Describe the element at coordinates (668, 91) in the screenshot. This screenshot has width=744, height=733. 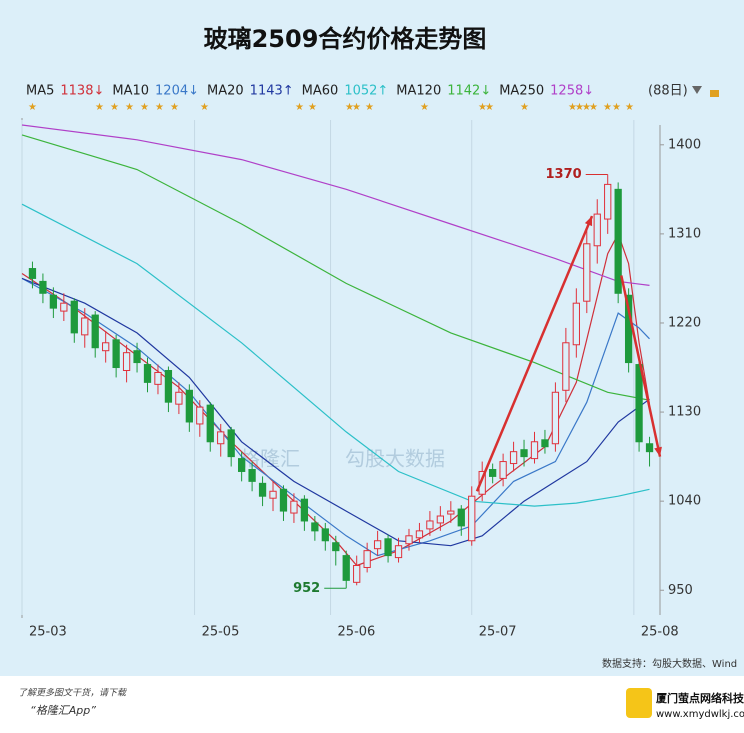
I see `period-label: (88日)` at that location.